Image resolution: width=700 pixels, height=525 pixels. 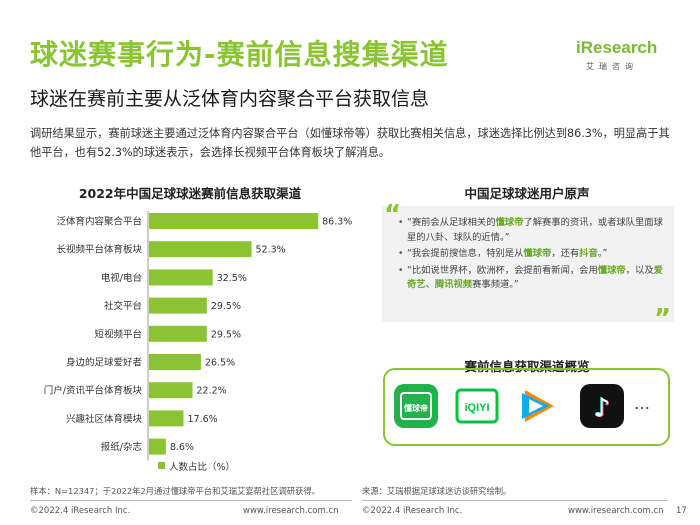 What do you see at coordinates (190, 193) in the screenshot?
I see `chart-title: 2022年中国足球球迷赛前信息获取渠道` at bounding box center [190, 193].